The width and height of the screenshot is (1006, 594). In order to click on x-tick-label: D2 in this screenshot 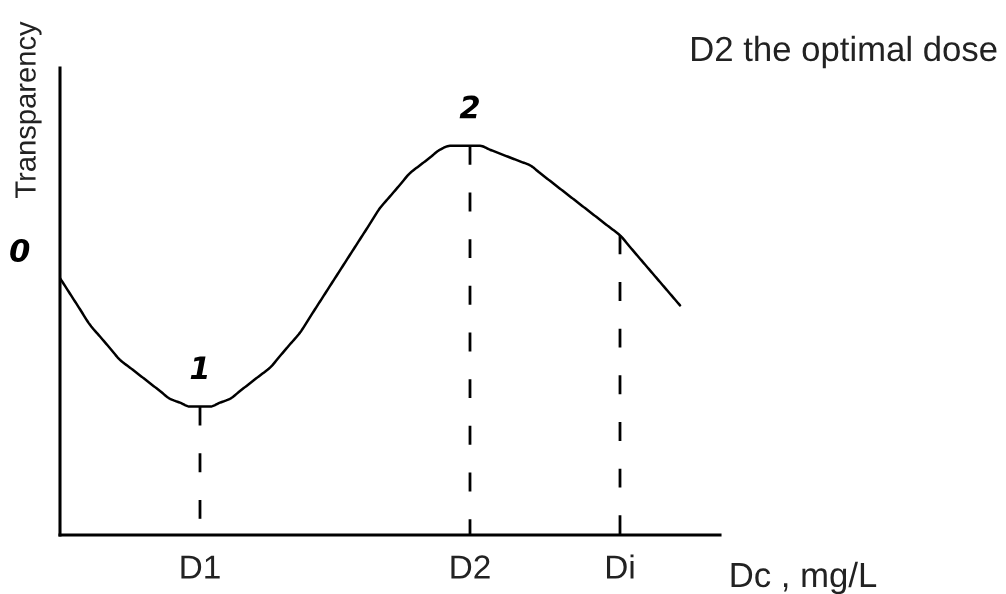, I will do `click(470, 567)`.